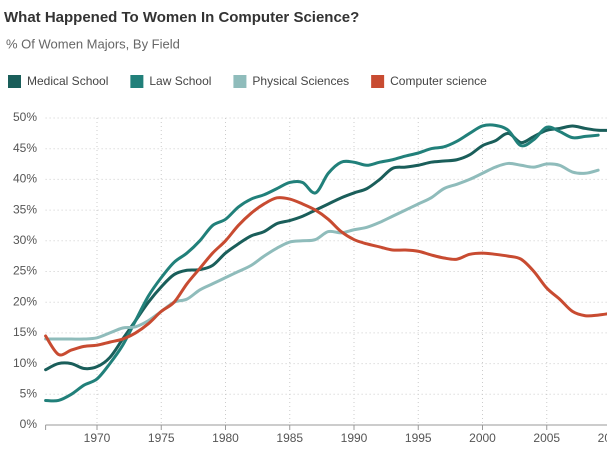  What do you see at coordinates (25, 179) in the screenshot?
I see `y-tick-label: 40%` at bounding box center [25, 179].